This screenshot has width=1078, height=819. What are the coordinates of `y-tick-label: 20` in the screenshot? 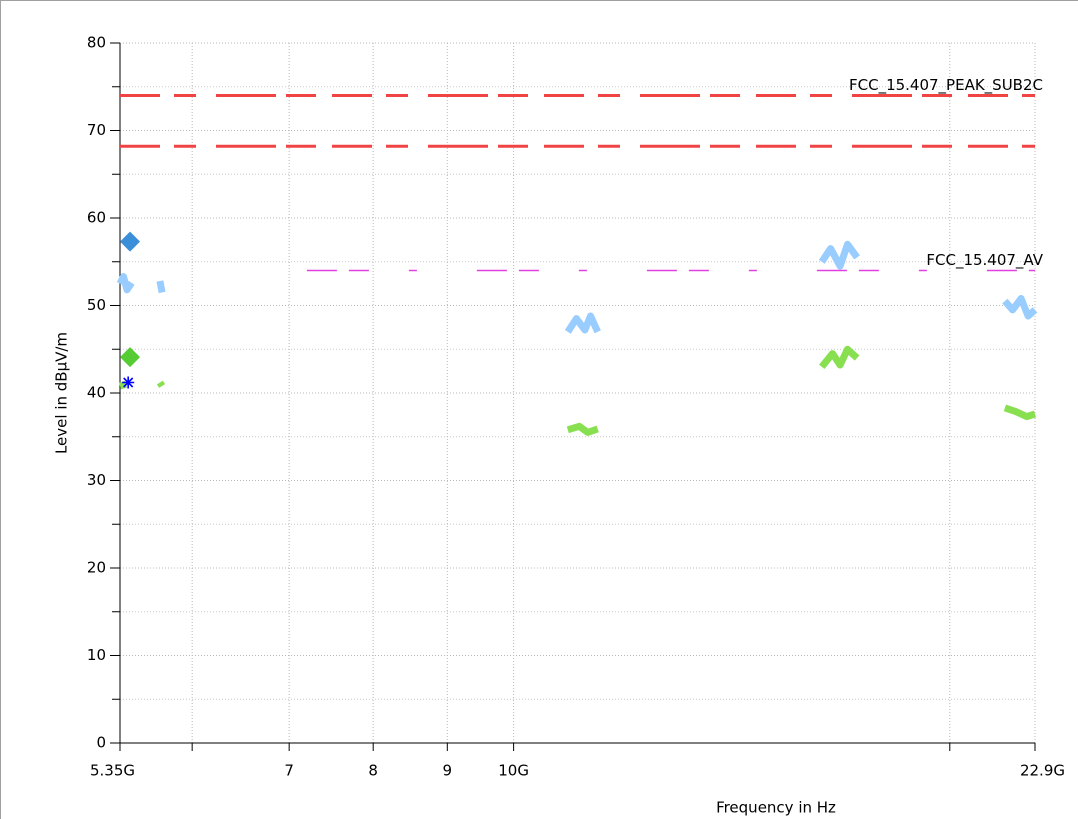 It's located at (96, 568).